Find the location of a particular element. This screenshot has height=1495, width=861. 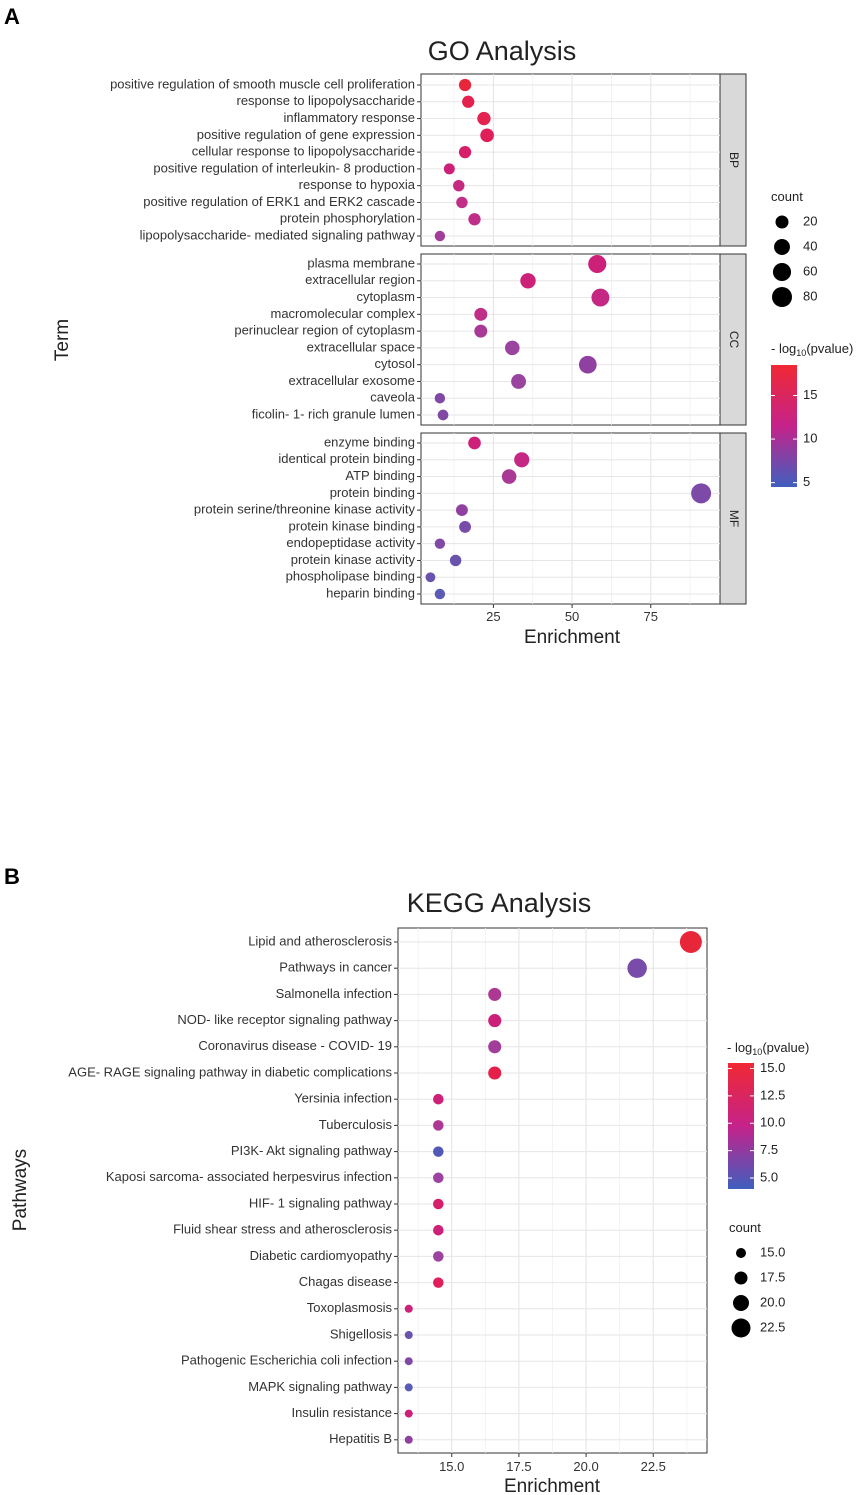

go-size-legend-title: count is located at coordinates (787, 196).